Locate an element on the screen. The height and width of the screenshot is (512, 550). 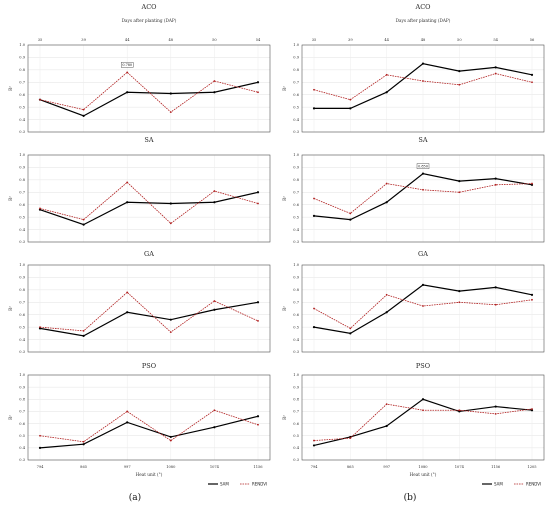
chart-title: PSO is located at coordinates (149, 366).